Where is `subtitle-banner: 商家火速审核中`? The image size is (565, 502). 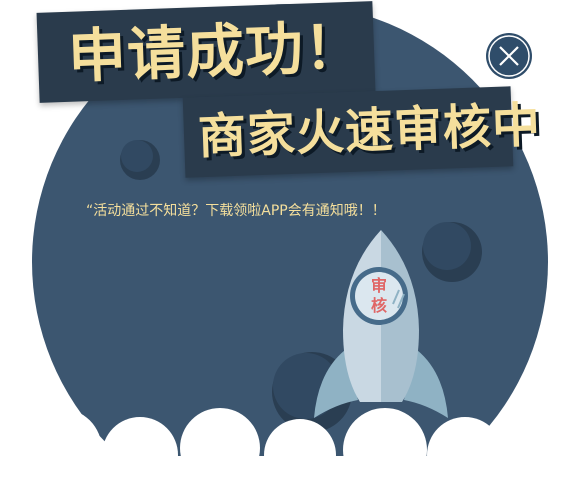
subtitle-banner: 商家火速审核中 is located at coordinates (348, 131).